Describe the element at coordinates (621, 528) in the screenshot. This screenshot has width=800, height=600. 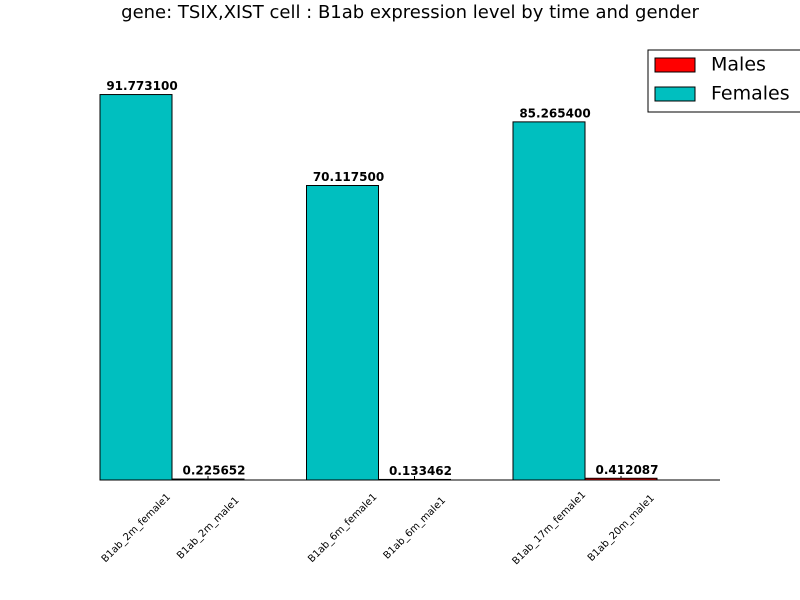
I see `x-tick-label: B1ab_20m_male1` at that location.